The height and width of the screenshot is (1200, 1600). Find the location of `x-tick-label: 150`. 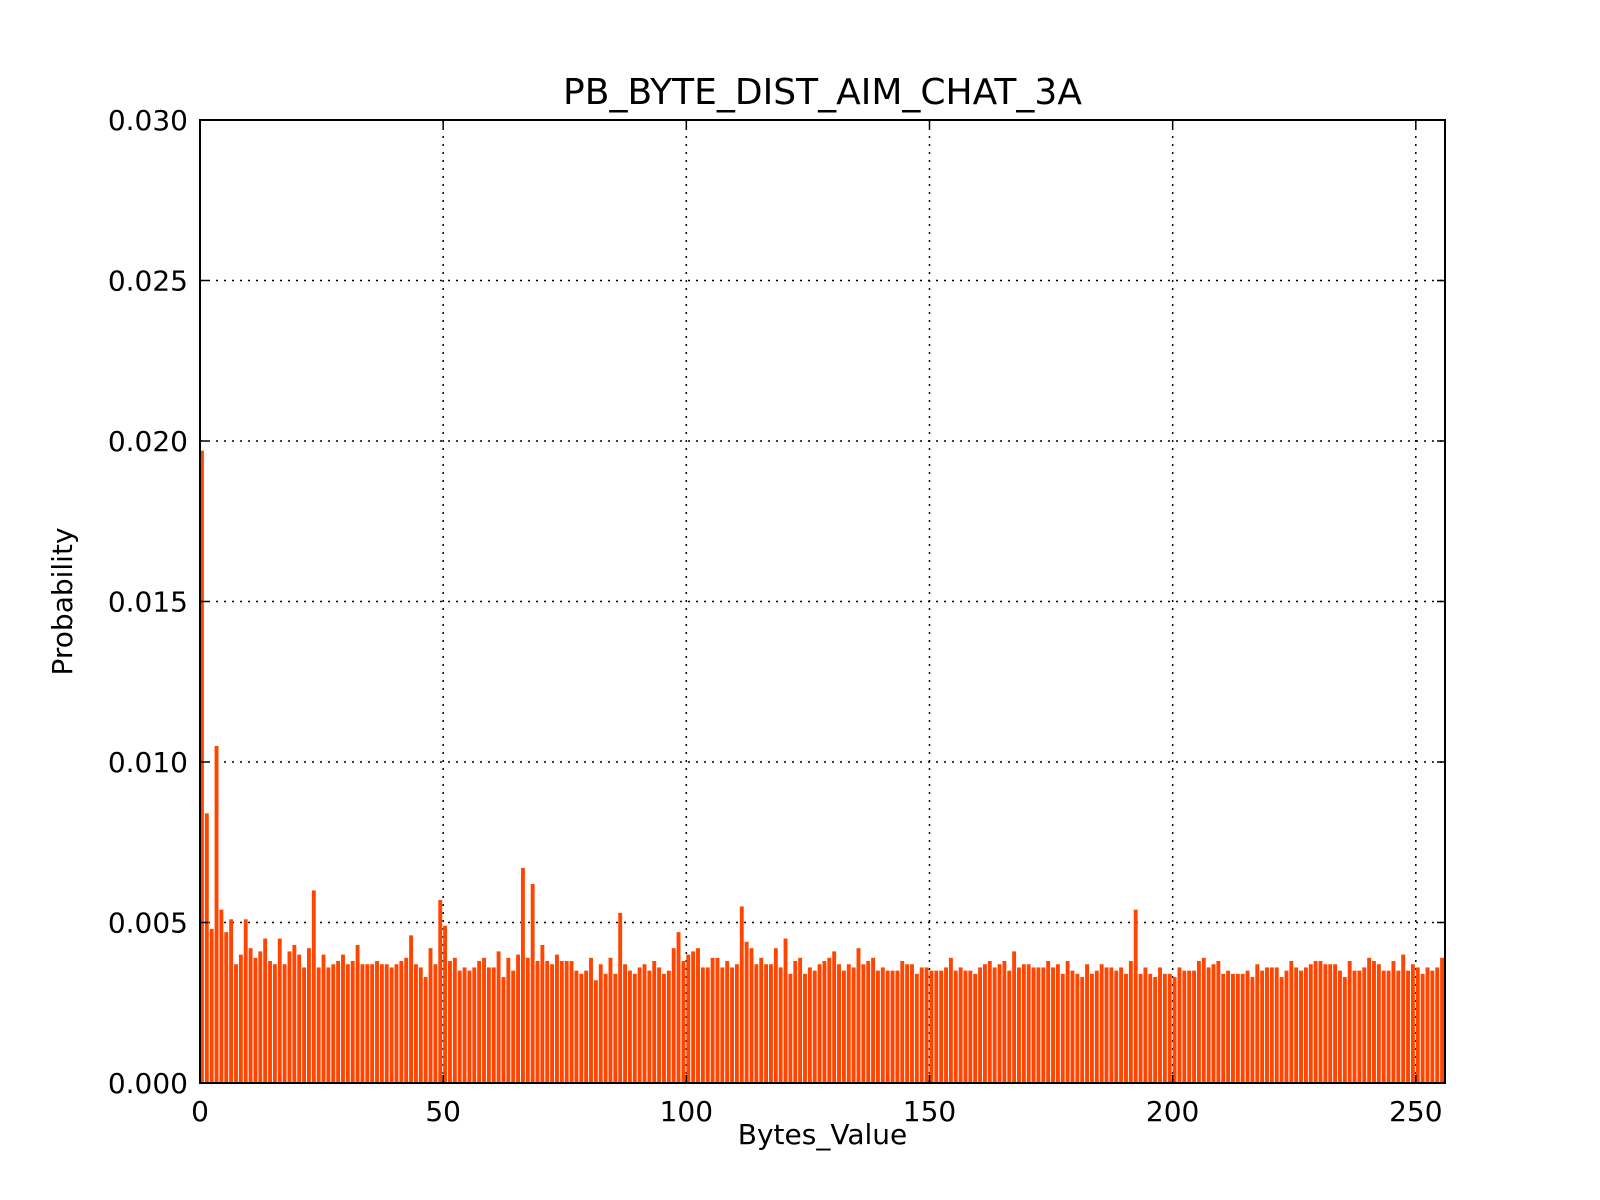

x-tick-label: 150 is located at coordinates (929, 1111).